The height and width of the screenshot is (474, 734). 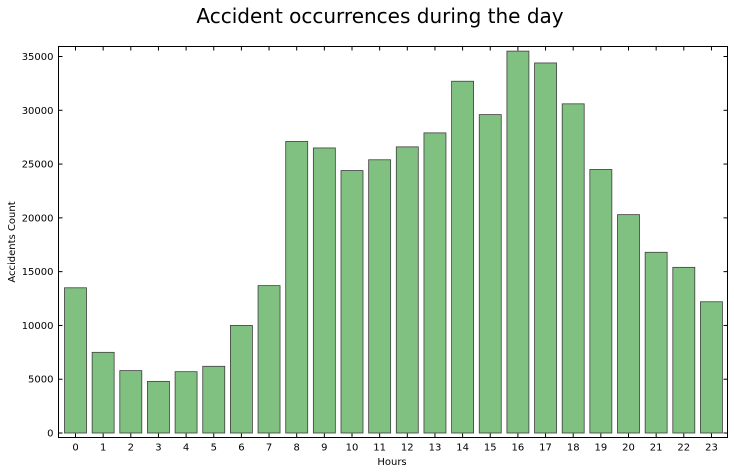 What do you see at coordinates (352, 448) in the screenshot?
I see `x-tick-label: 10` at bounding box center [352, 448].